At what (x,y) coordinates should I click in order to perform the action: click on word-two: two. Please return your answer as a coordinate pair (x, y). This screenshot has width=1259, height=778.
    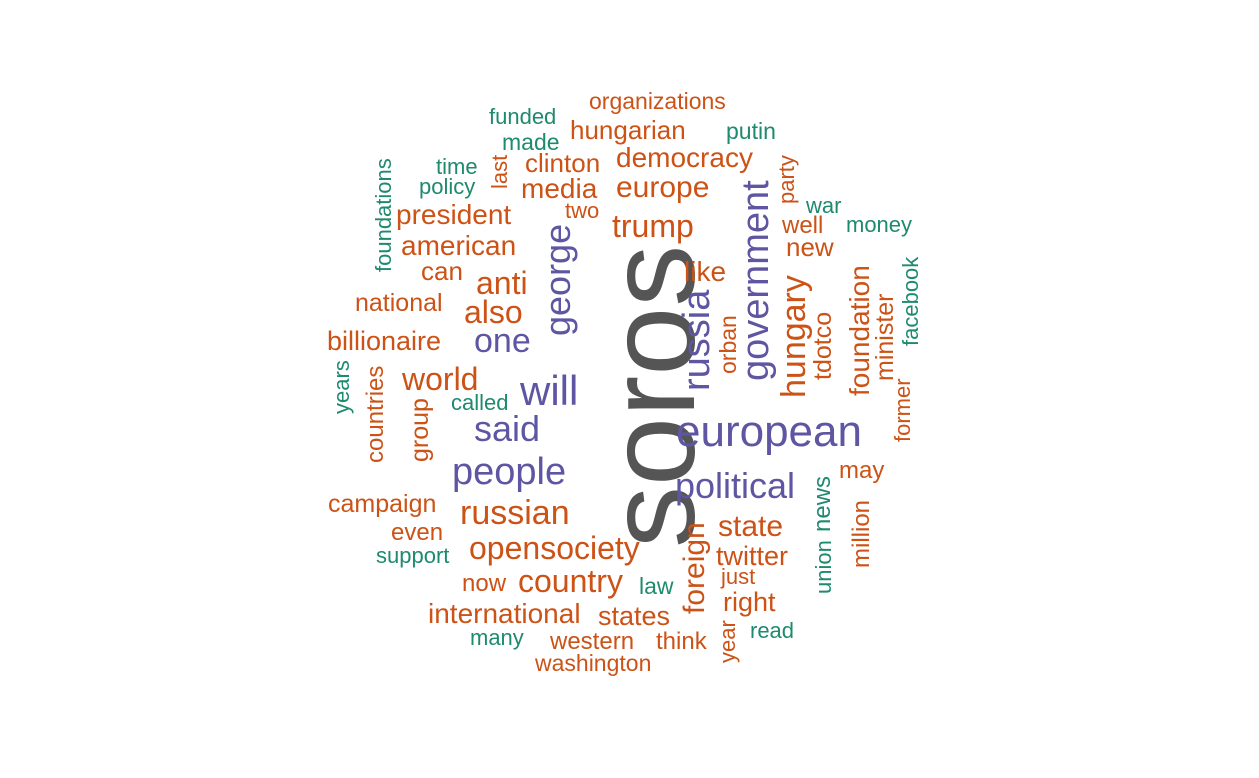
    Looking at the image, I should click on (582, 210).